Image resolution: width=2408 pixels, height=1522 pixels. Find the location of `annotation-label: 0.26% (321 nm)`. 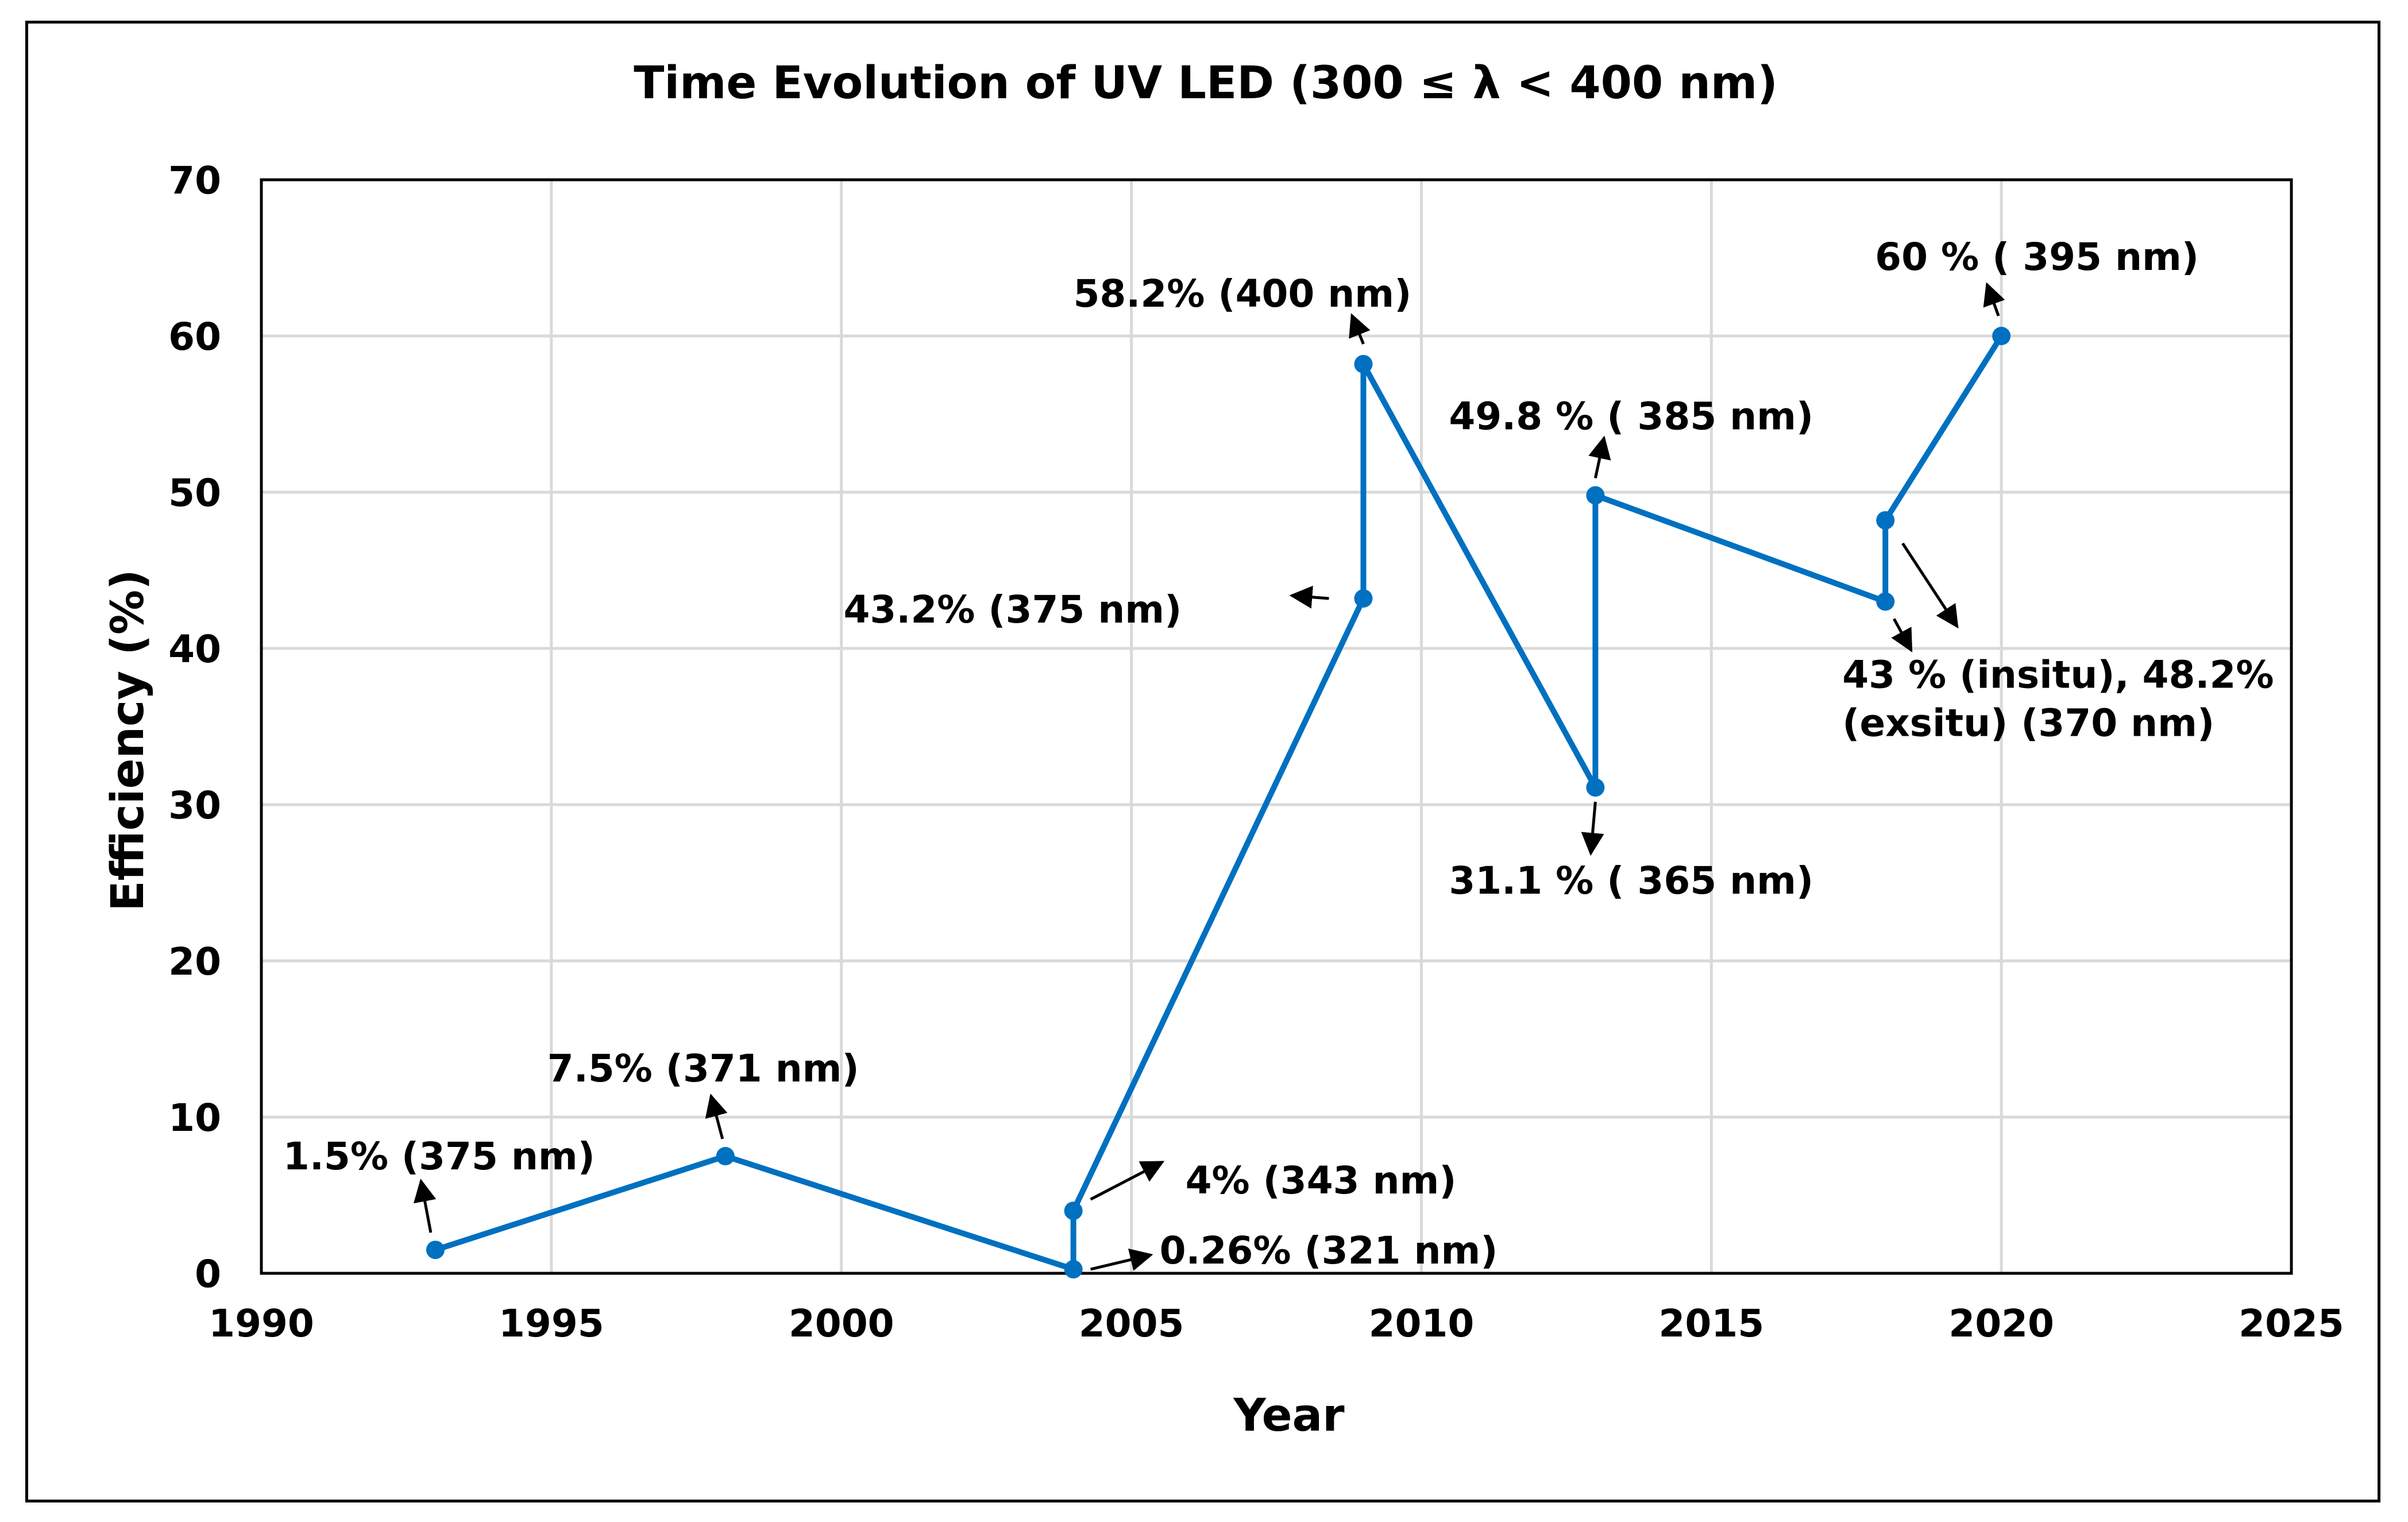

annotation-label: 0.26% (321 nm) is located at coordinates (1329, 1251).